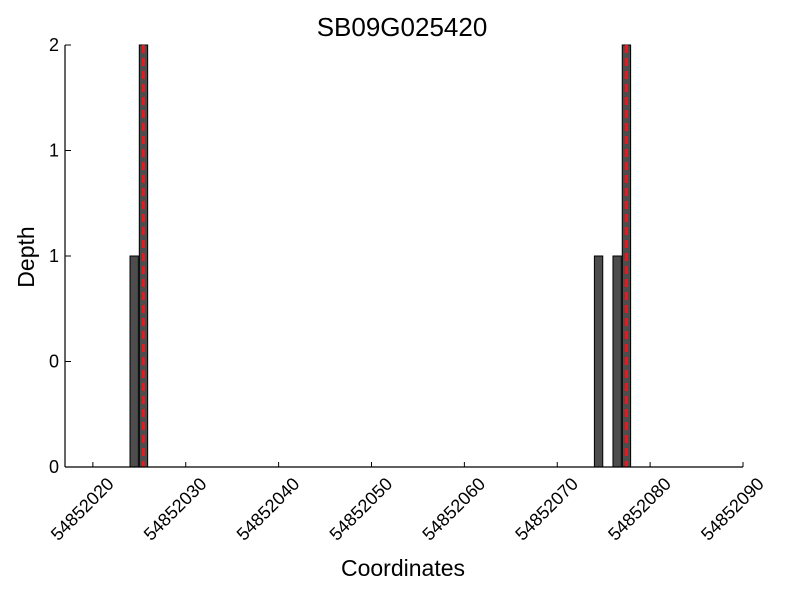 The image size is (800, 600). I want to click on y-tick-label-0: 0, so click(54, 467).